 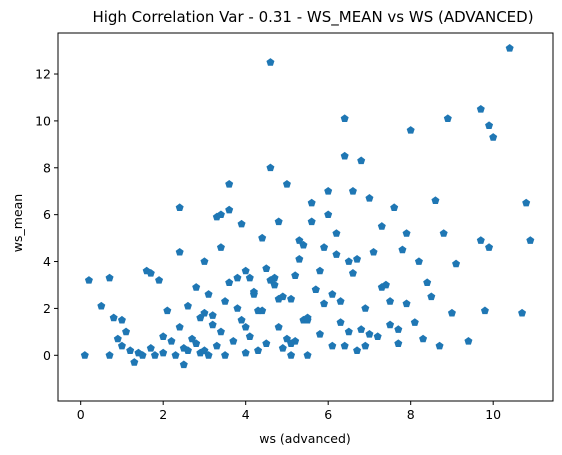 I want to click on y-tick-label: 6, so click(x=47, y=214).